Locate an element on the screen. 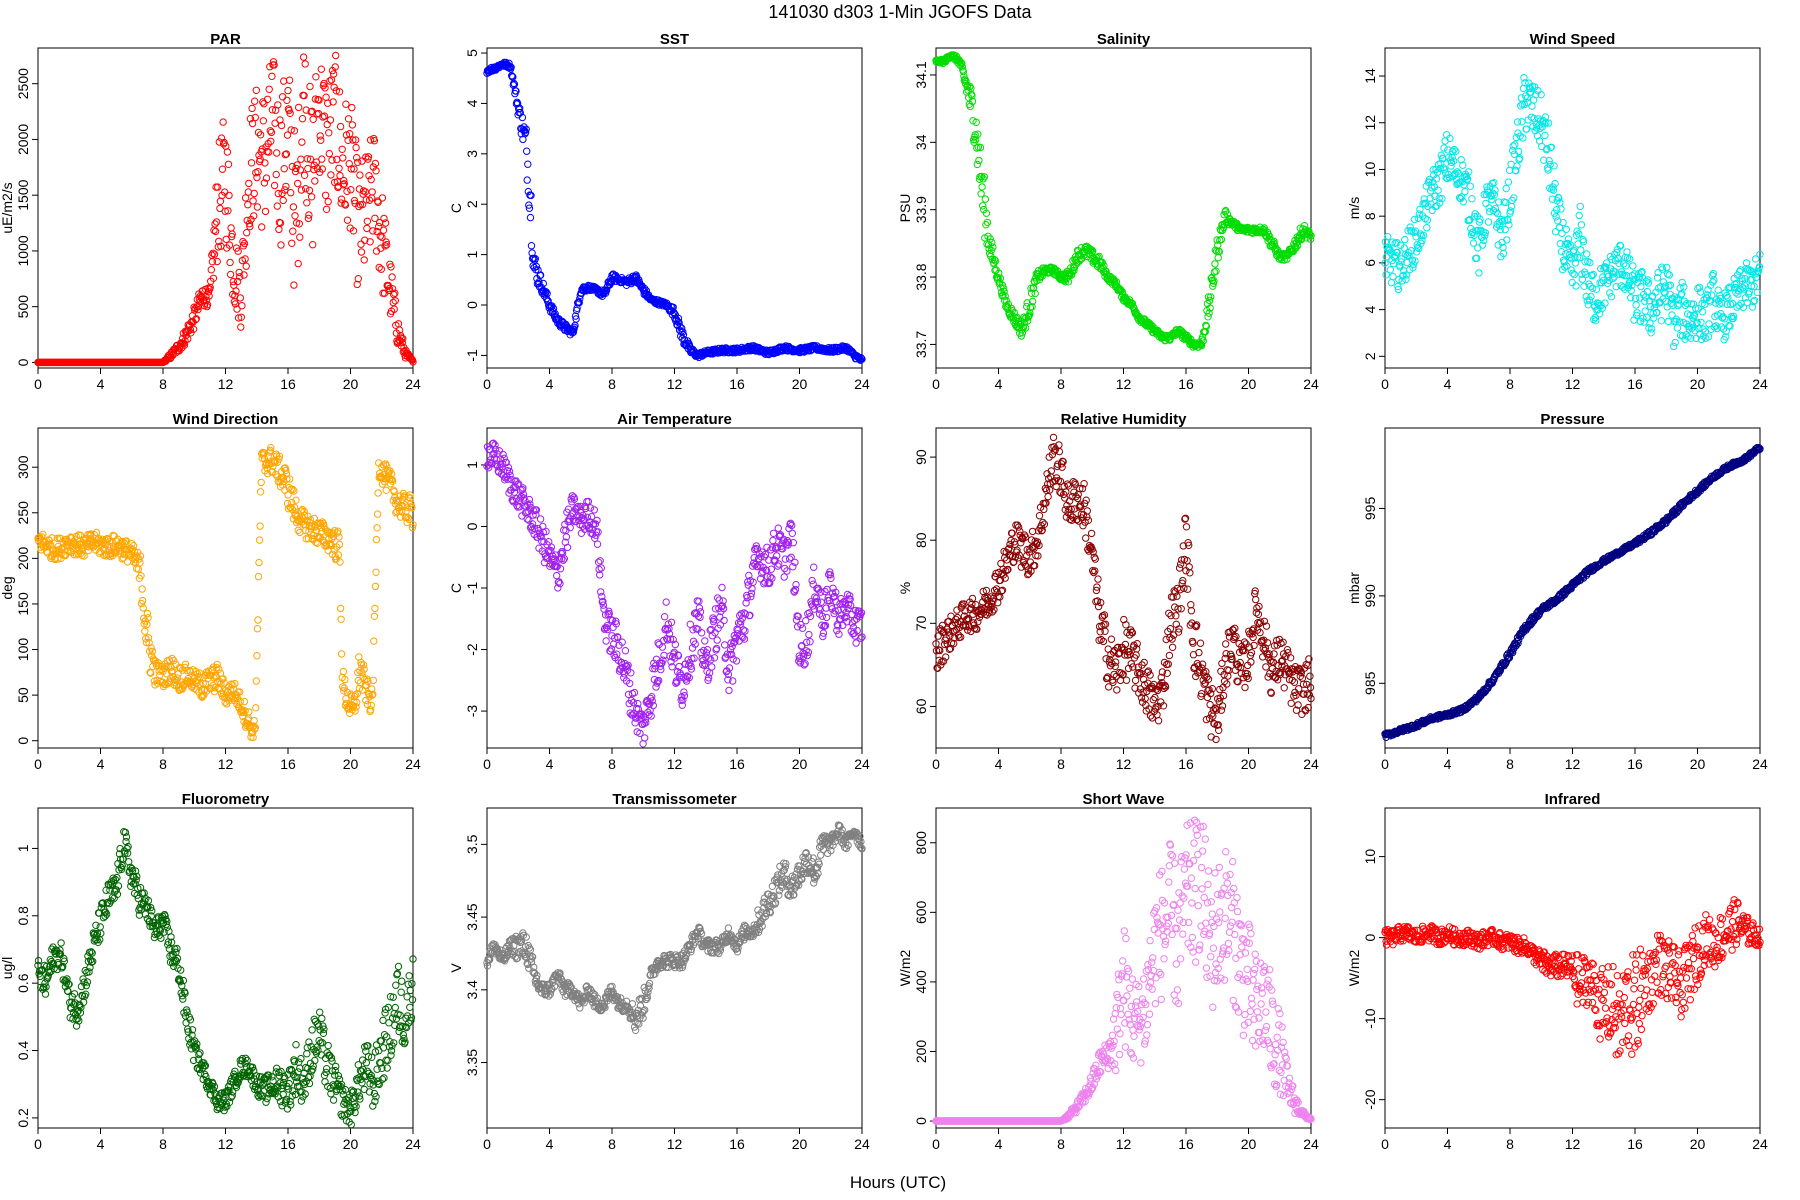 This screenshot has height=1200, width=1800. y-tick-label: 100 is located at coordinates (23, 650).